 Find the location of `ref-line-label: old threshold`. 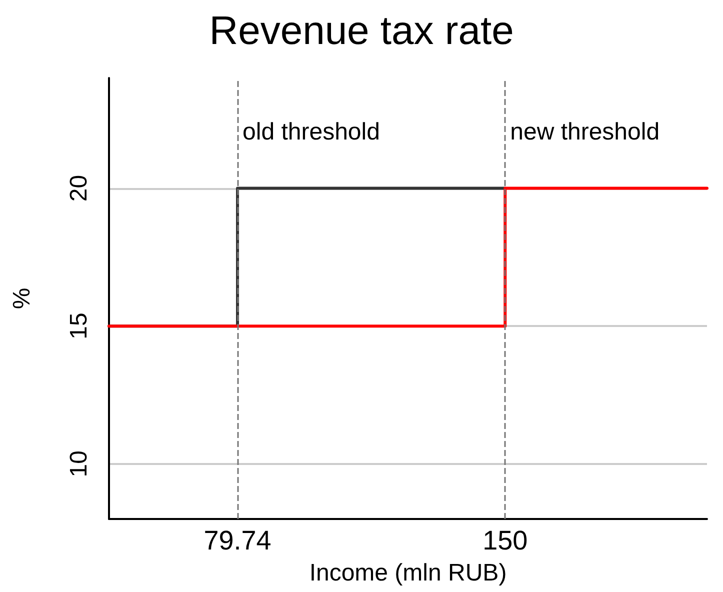

ref-line-label: old threshold is located at coordinates (311, 132).